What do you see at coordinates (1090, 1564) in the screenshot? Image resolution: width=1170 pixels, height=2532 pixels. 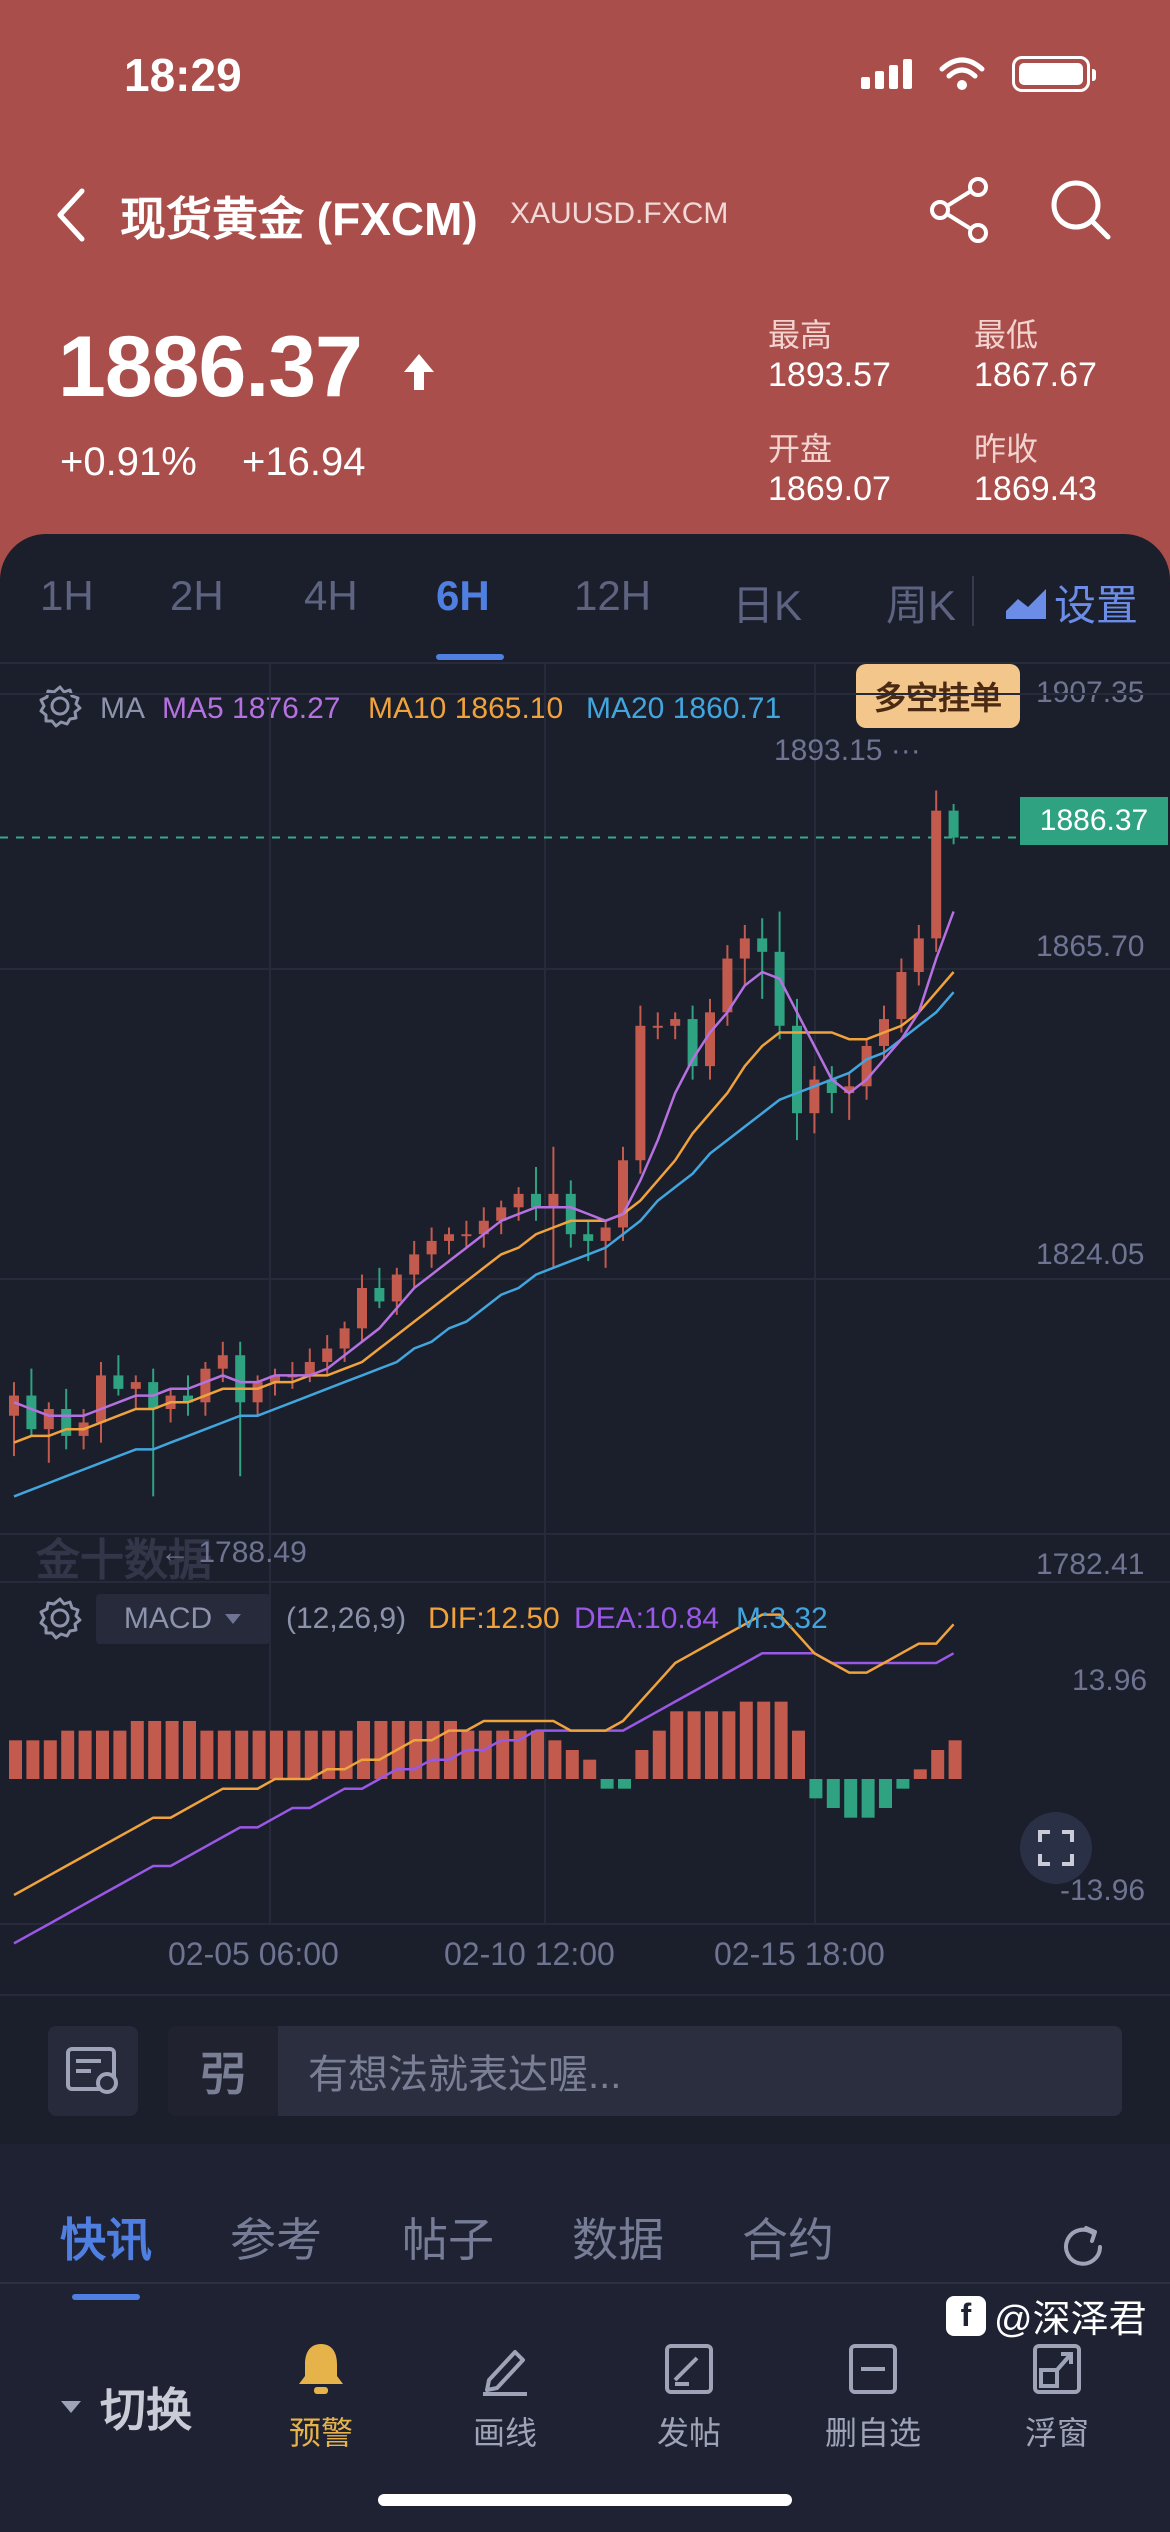 I see `price-axis-bottom: 1782.41` at bounding box center [1090, 1564].